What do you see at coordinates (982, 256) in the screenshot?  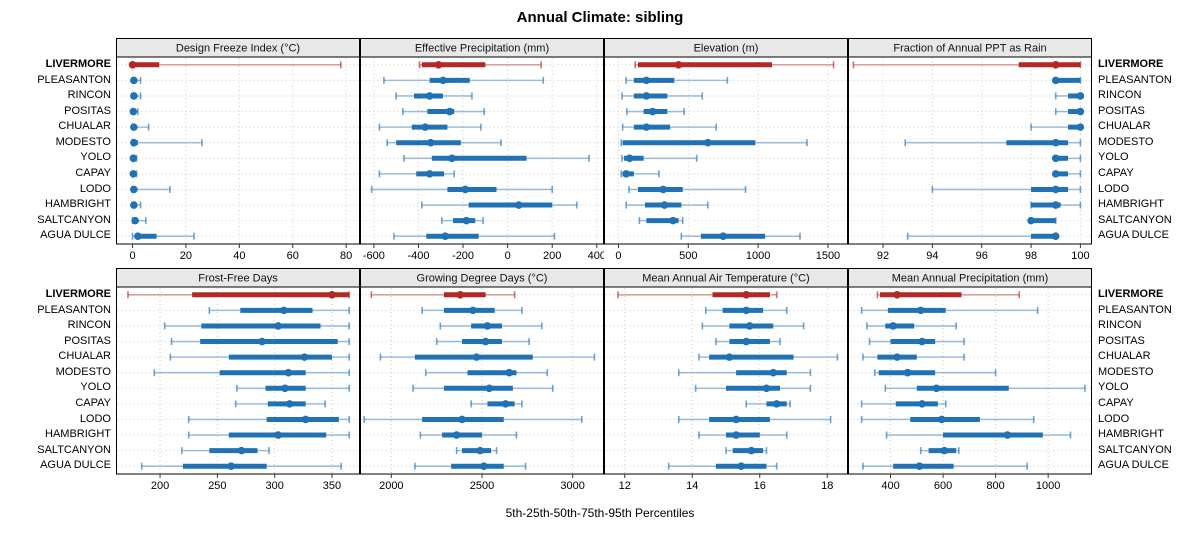 I see `x-tick-label: 96` at bounding box center [982, 256].